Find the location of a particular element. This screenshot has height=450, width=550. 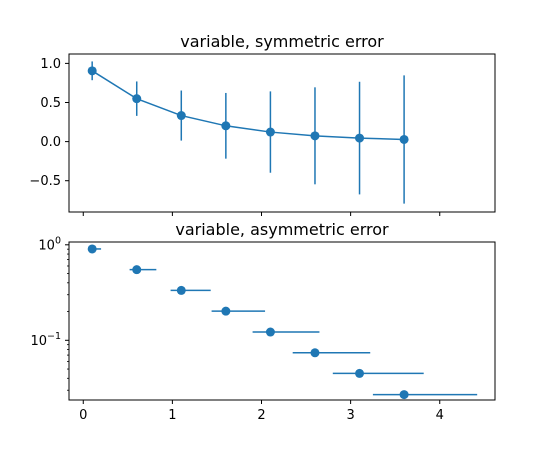

y-tick-label: −0.5 is located at coordinates (45, 181).